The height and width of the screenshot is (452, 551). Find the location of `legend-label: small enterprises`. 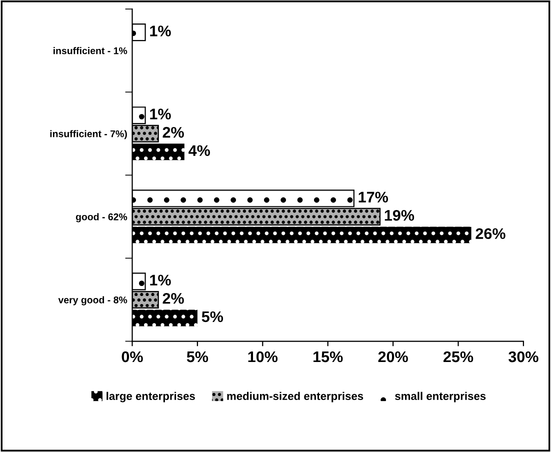

legend-label: small enterprises is located at coordinates (440, 397).